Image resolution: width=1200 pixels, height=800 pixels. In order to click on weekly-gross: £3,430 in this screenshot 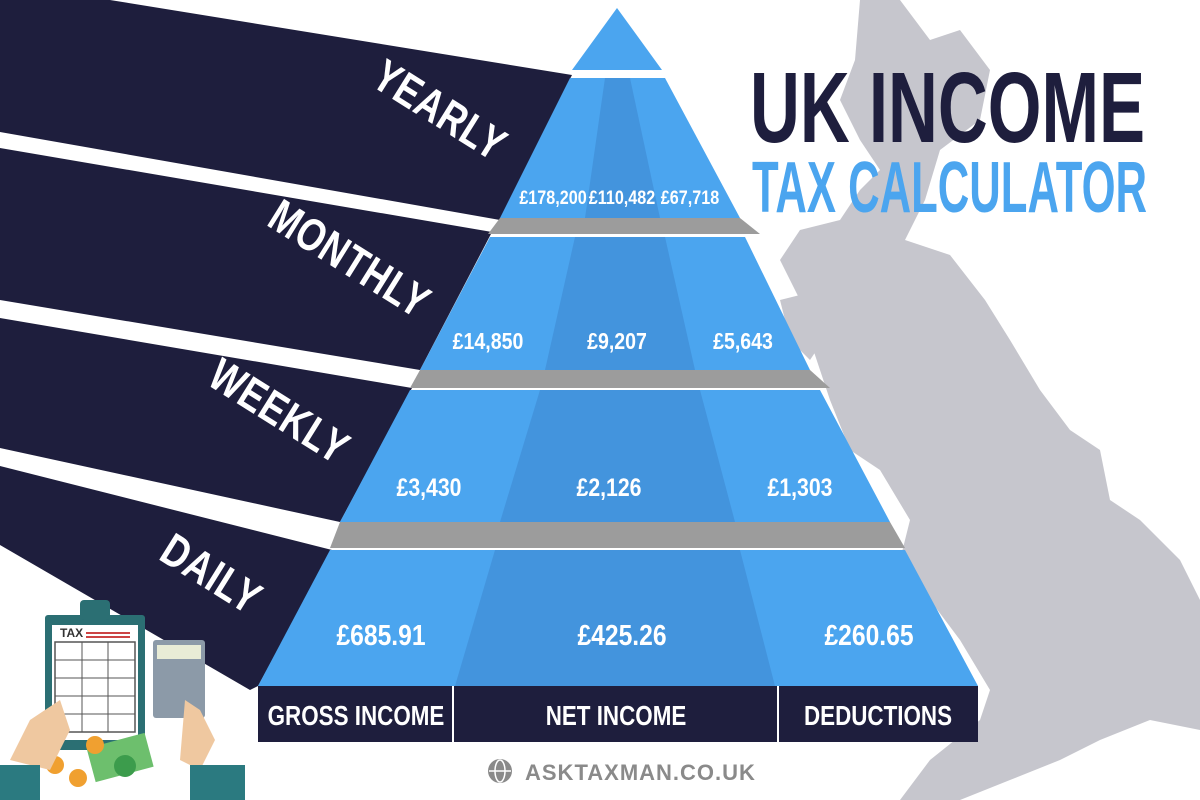, I will do `click(429, 488)`.